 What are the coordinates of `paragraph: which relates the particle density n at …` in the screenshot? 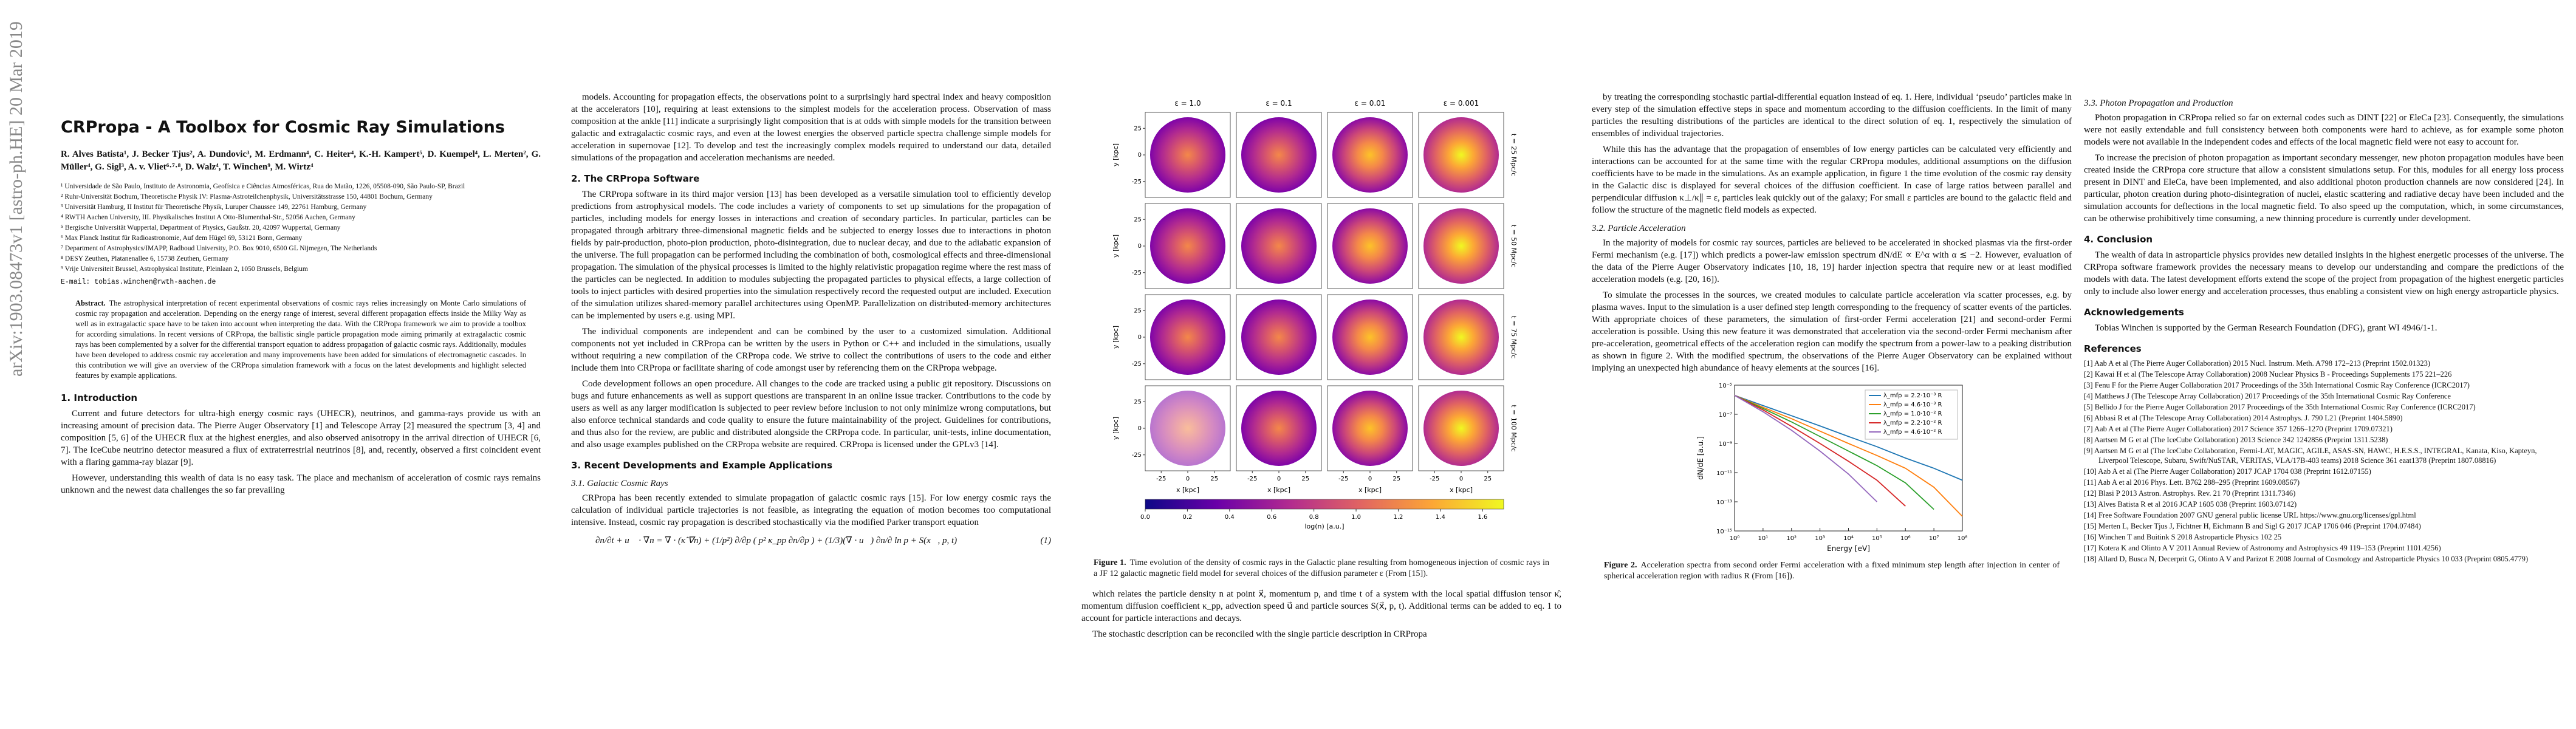 It's located at (1321, 606).